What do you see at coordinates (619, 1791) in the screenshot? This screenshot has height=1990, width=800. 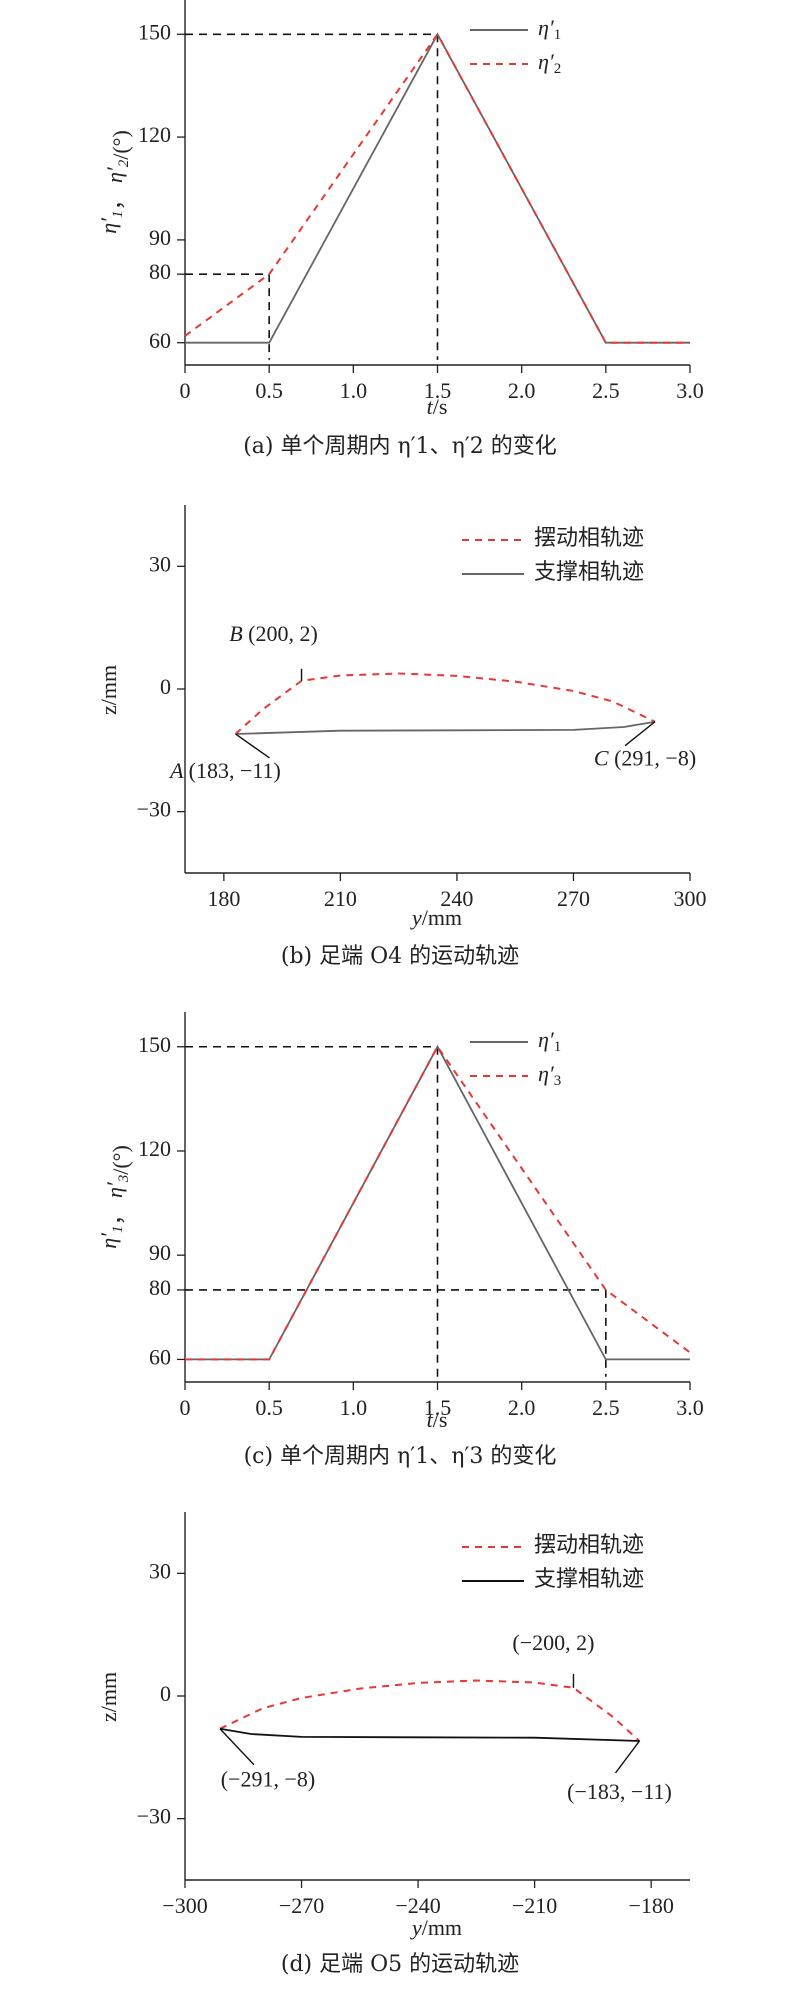 I see `annotation-label-d-2: (−183, −11)` at bounding box center [619, 1791].